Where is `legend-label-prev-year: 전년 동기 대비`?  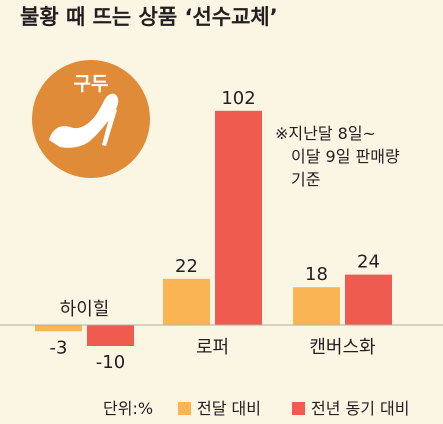
legend-label-prev-year: 전년 동기 대비 is located at coordinates (360, 408).